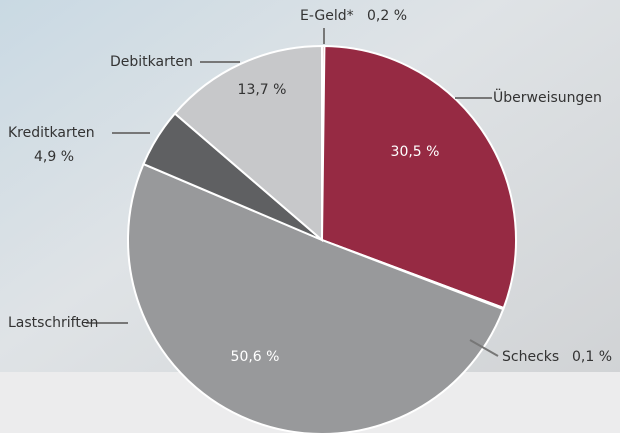  I want to click on value-label: 13,7 %, so click(262, 90).